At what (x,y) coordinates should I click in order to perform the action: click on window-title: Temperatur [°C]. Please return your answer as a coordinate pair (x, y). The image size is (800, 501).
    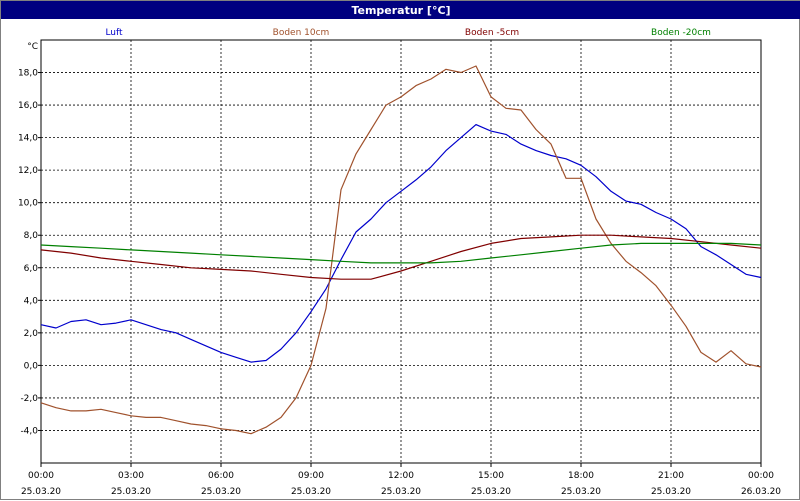
    Looking at the image, I should click on (400, 10).